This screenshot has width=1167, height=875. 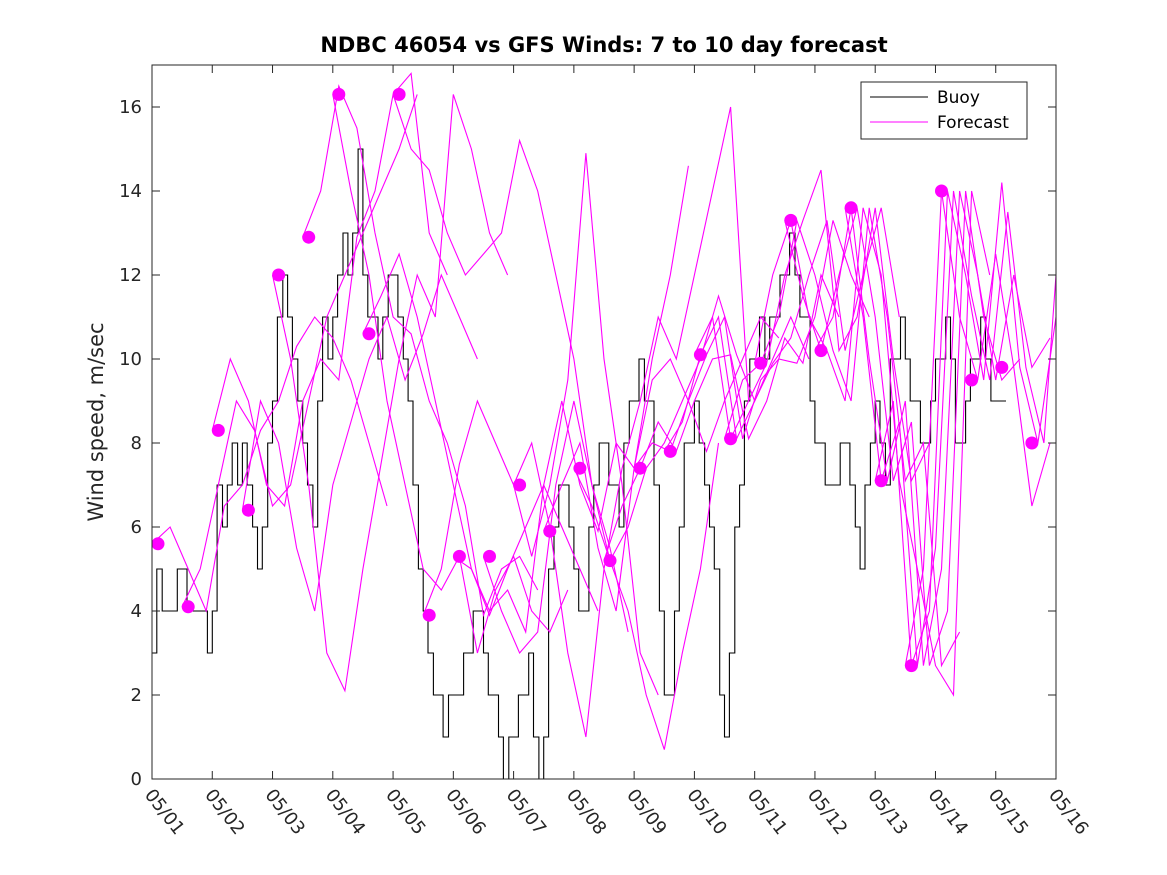 I want to click on x-tick-label: 05/16, so click(x=1068, y=812).